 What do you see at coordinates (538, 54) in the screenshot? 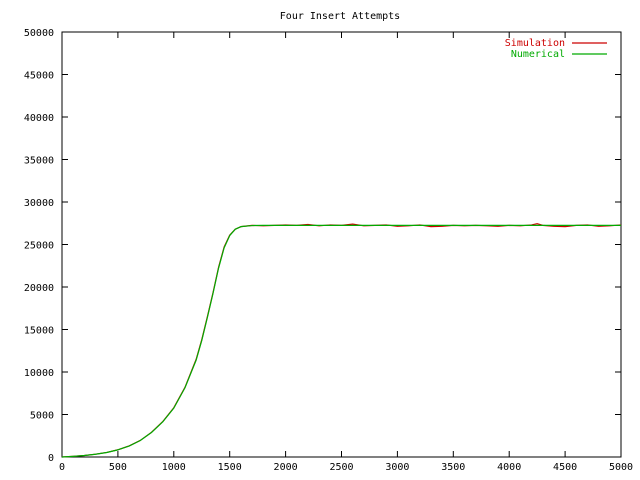
I see `legend-label-numerical: Numerical` at bounding box center [538, 54].